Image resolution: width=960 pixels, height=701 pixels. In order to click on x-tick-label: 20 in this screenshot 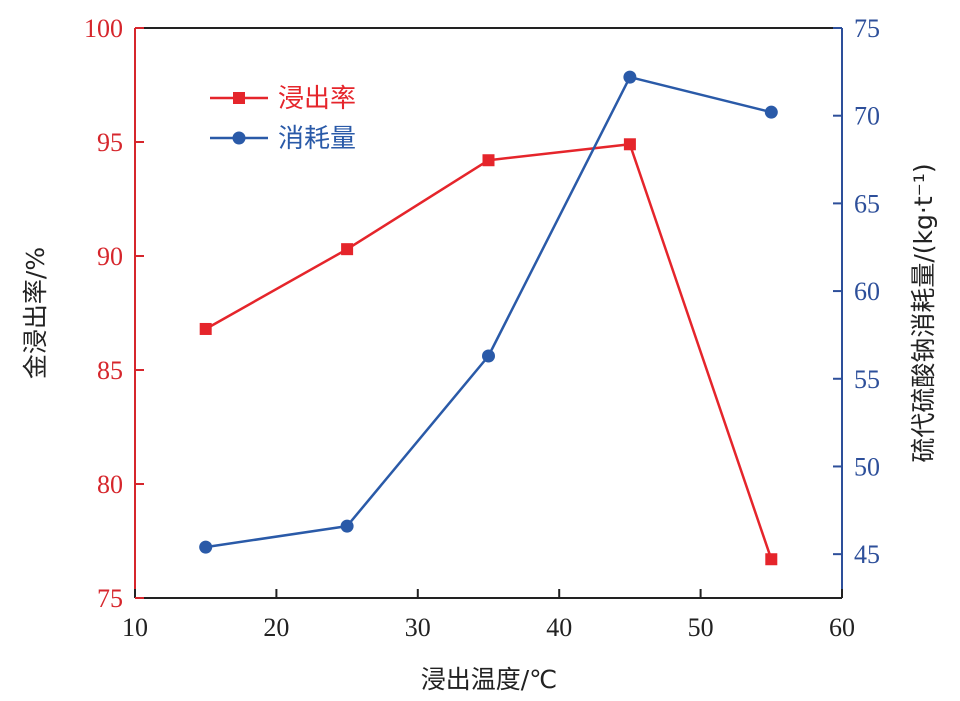, I will do `click(276, 627)`.